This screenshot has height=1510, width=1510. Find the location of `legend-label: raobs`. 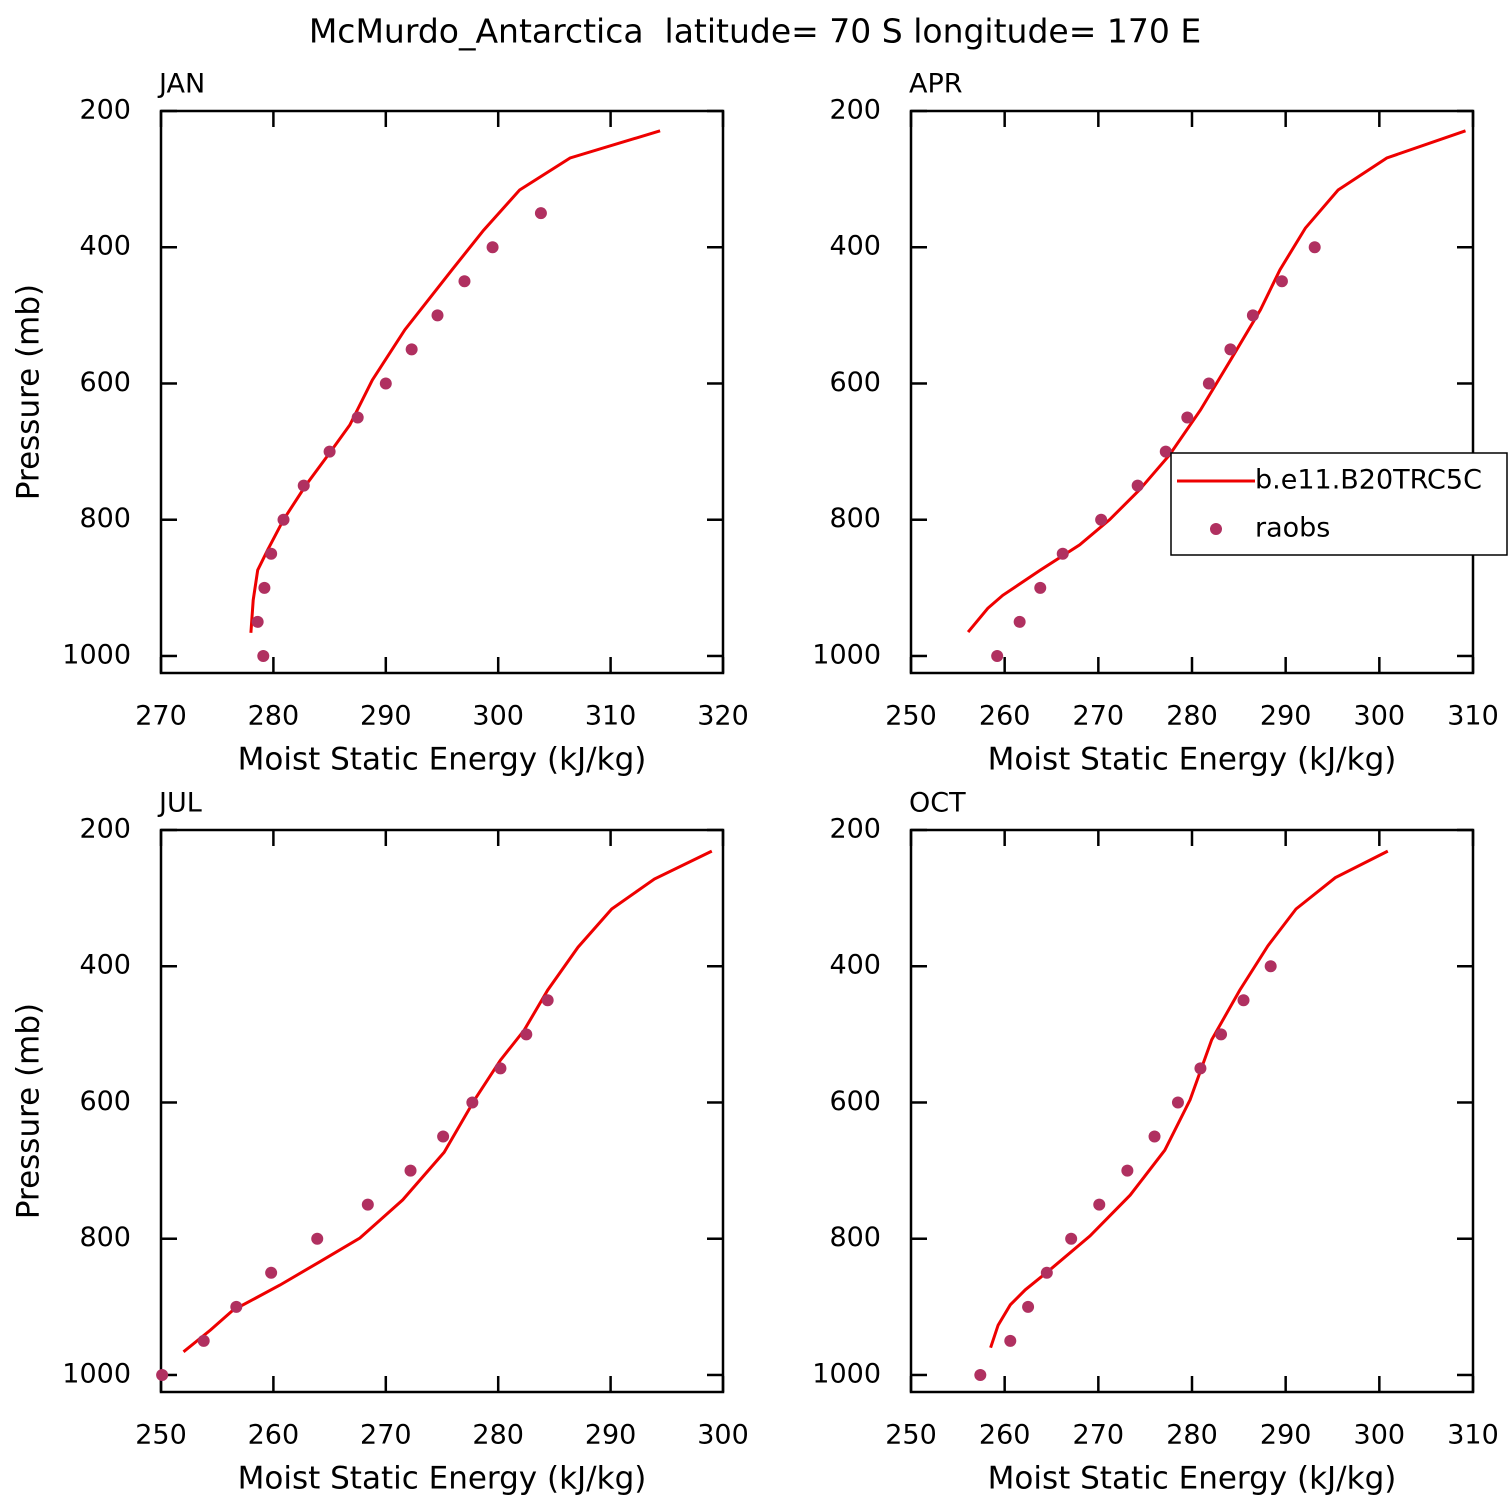

legend-label: raobs is located at coordinates (1292, 528).